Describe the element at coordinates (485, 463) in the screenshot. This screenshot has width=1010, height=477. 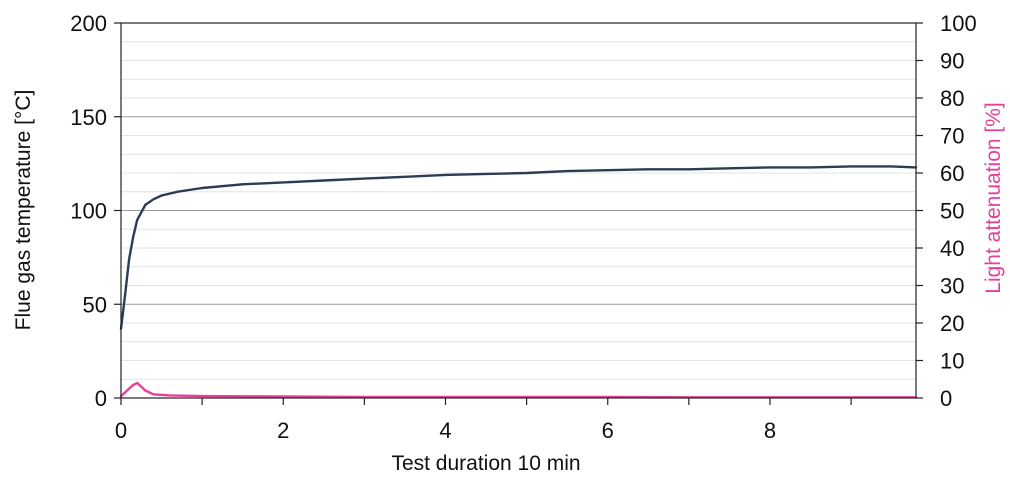
I see `x-axis-title: Test duration 10 min` at that location.